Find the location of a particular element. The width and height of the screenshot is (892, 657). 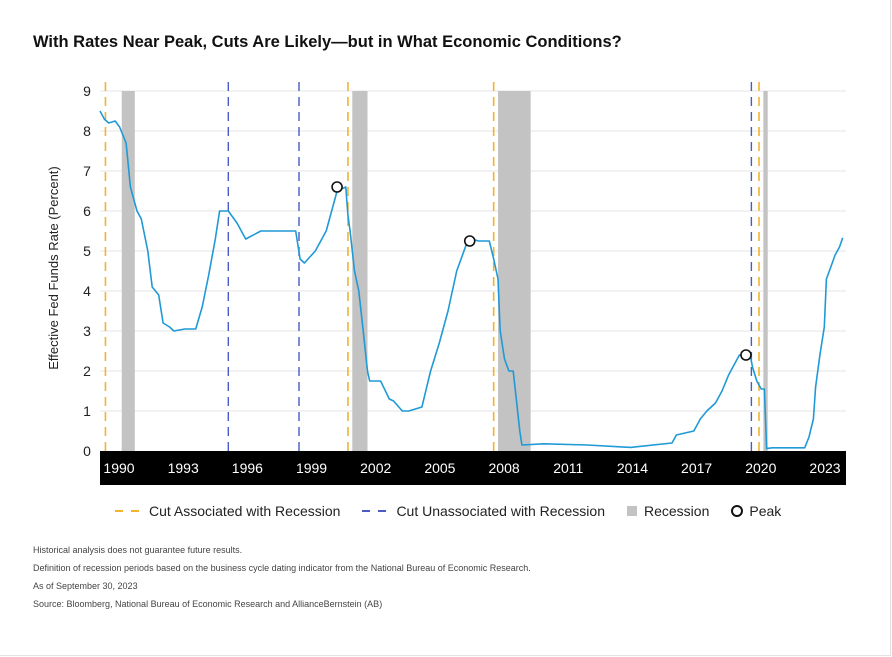

x-tick-label: 2023 is located at coordinates (824, 468).